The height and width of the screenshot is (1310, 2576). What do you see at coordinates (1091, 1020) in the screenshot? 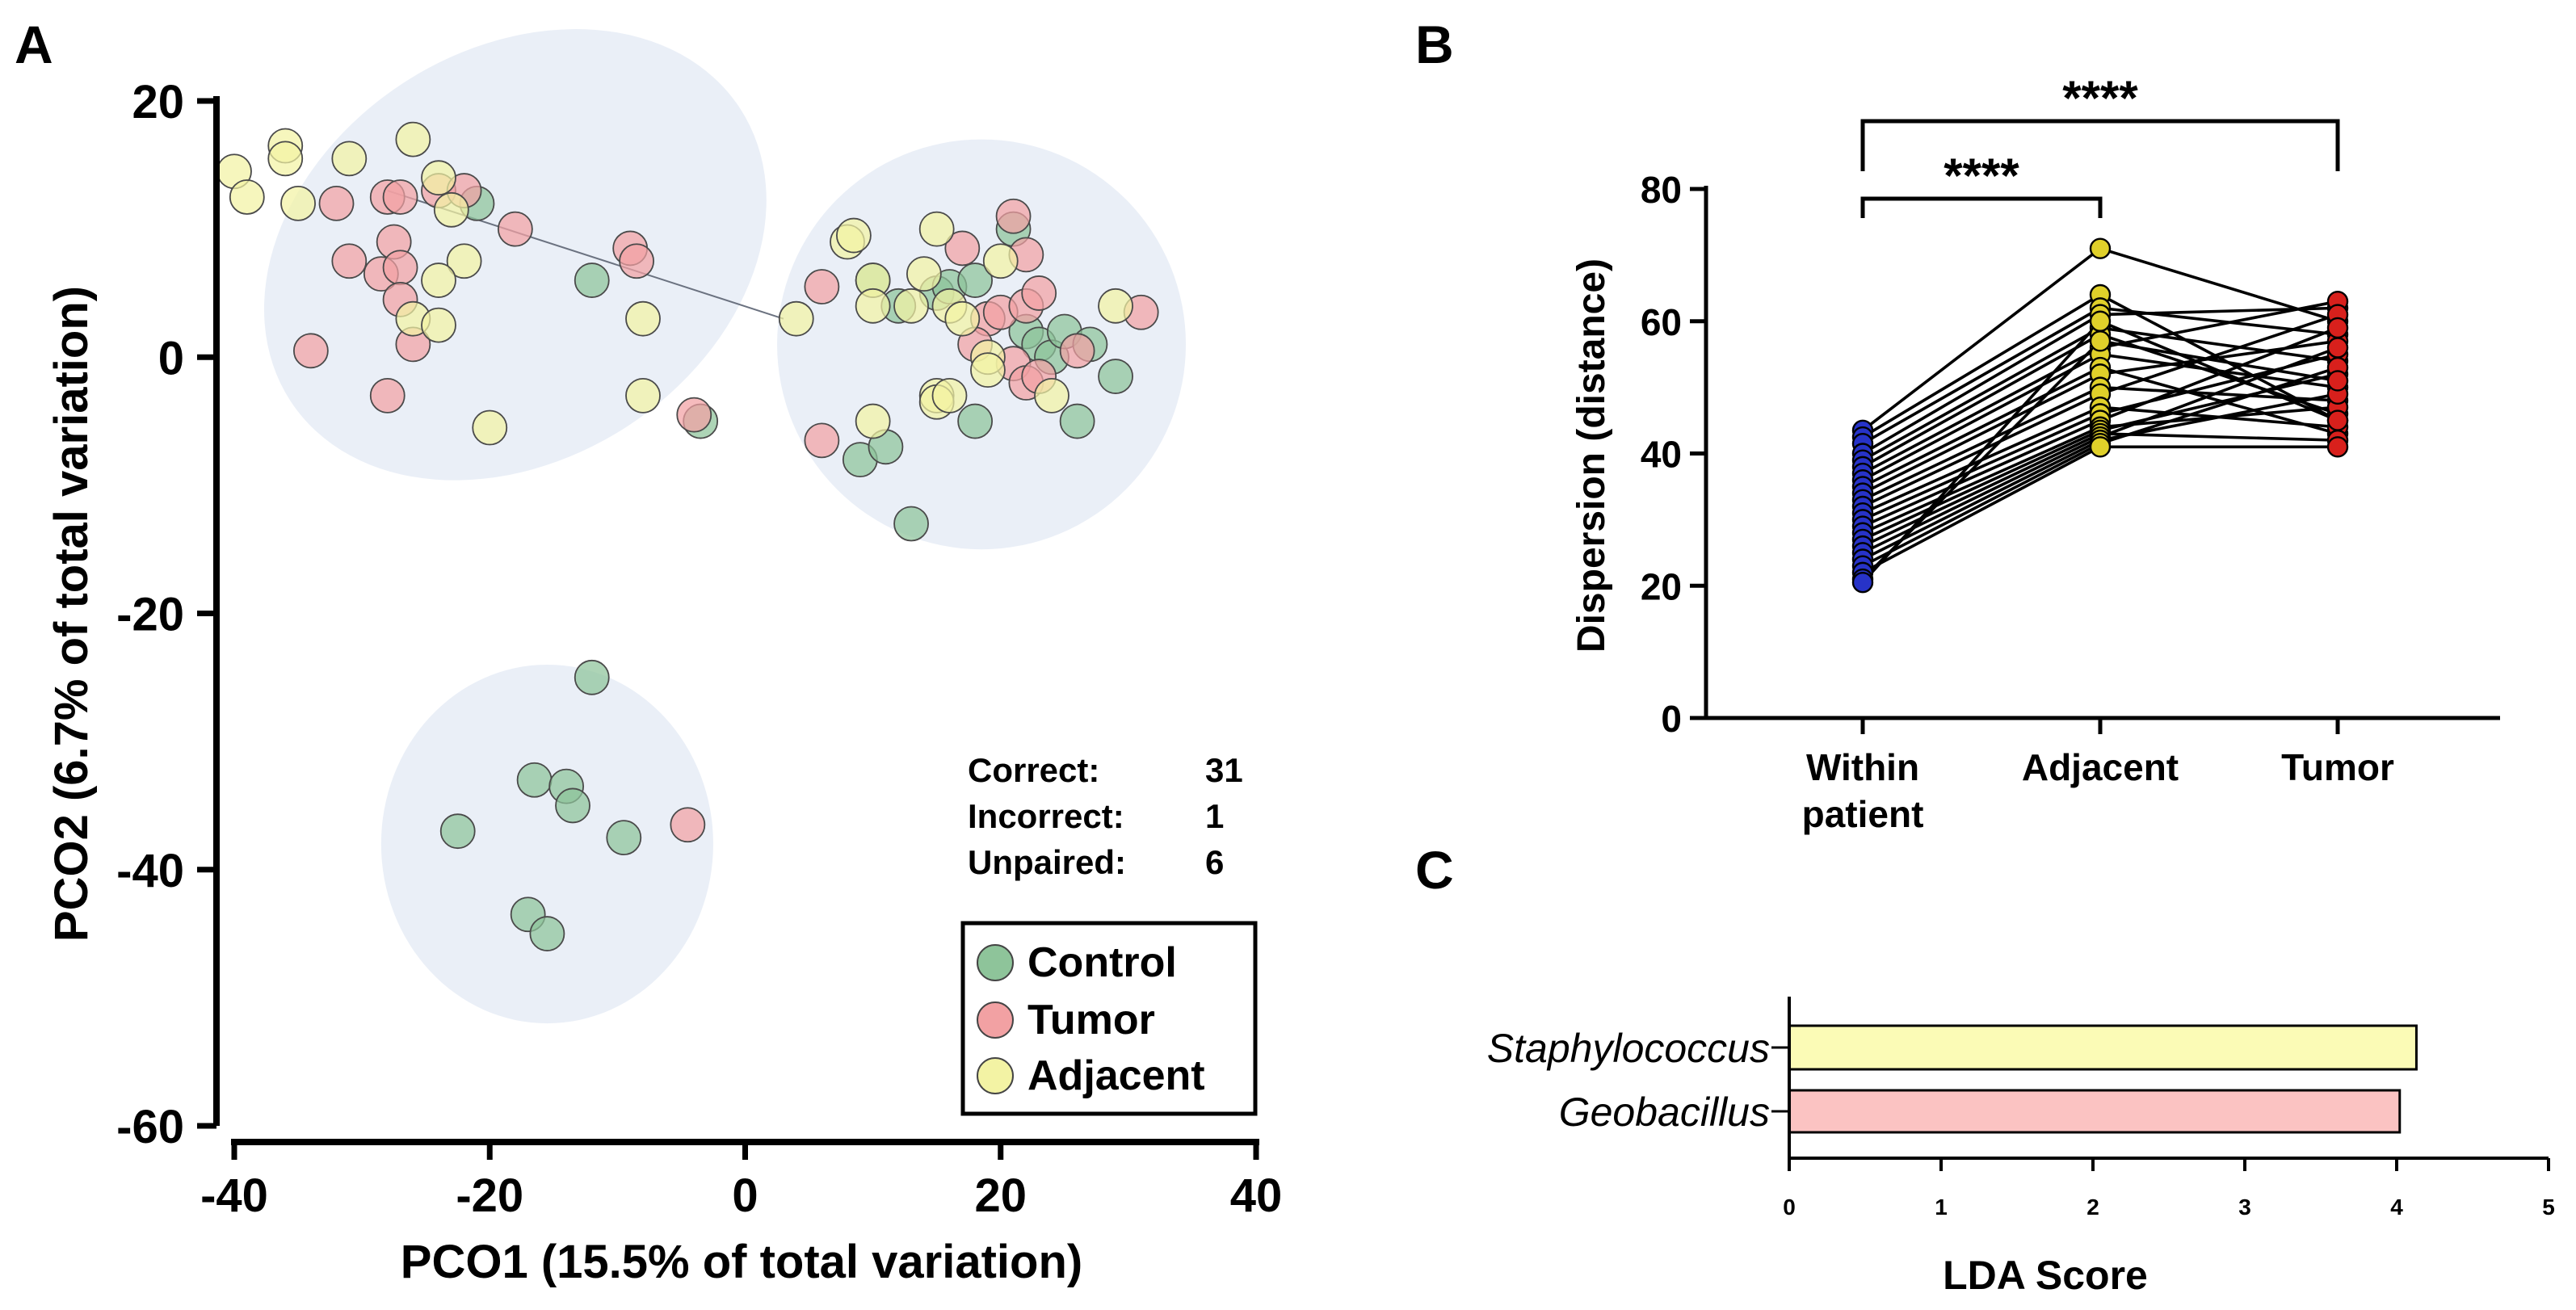
I see `legend-label-tumor: Tumor` at bounding box center [1091, 1020].